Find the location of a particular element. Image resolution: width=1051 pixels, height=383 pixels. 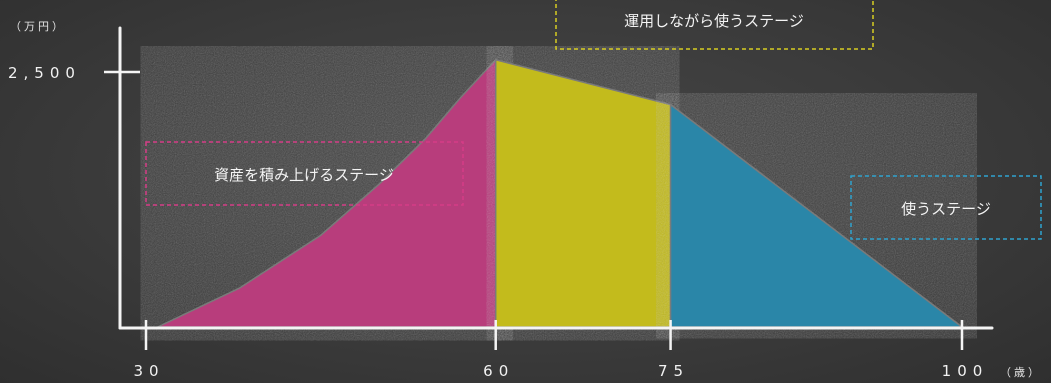

svg-text: 運用しながら使うステージ is located at coordinates (714, 21).